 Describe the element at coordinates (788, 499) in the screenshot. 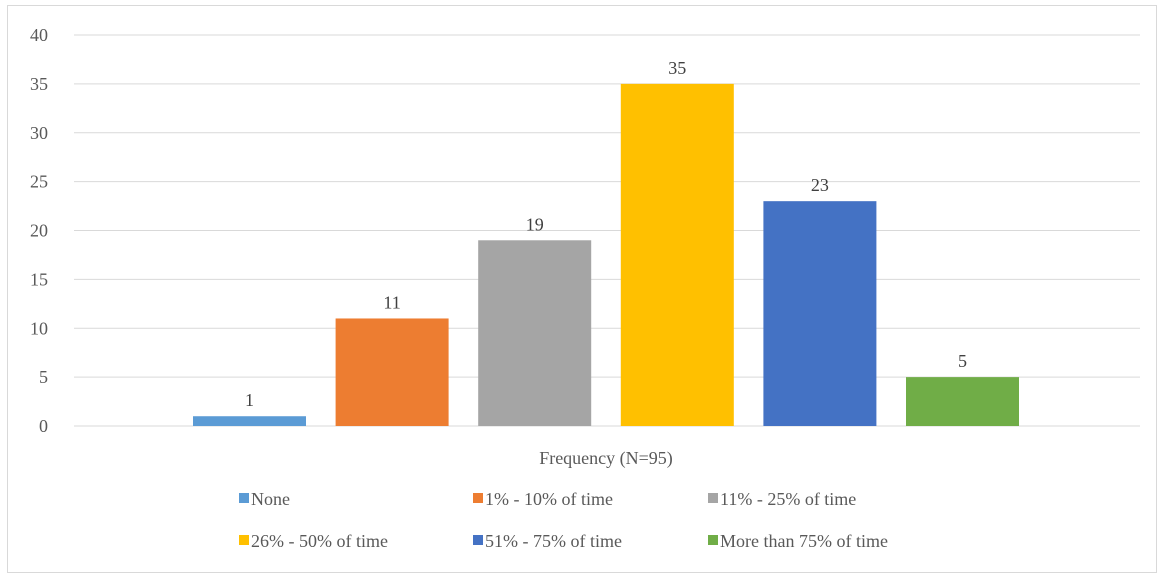

I see `legend-label: 11% - 25% of time` at that location.